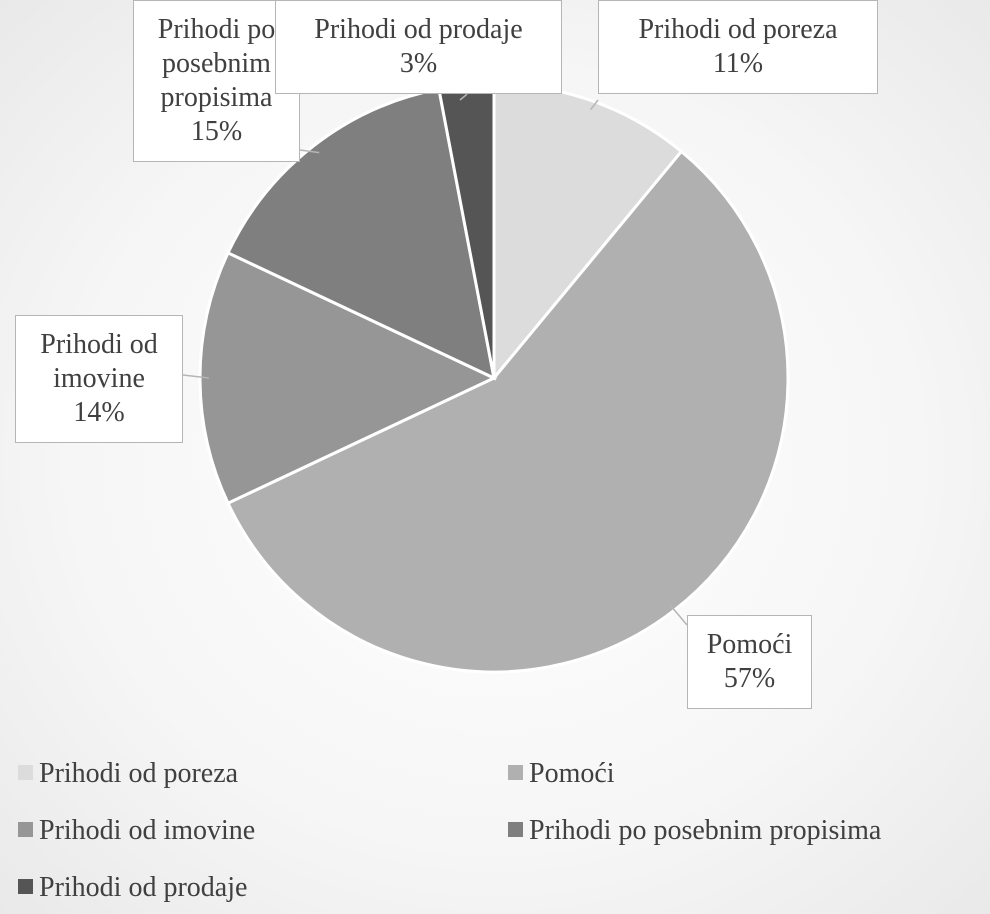  I want to click on callout-value-row: 11%, so click(738, 64).